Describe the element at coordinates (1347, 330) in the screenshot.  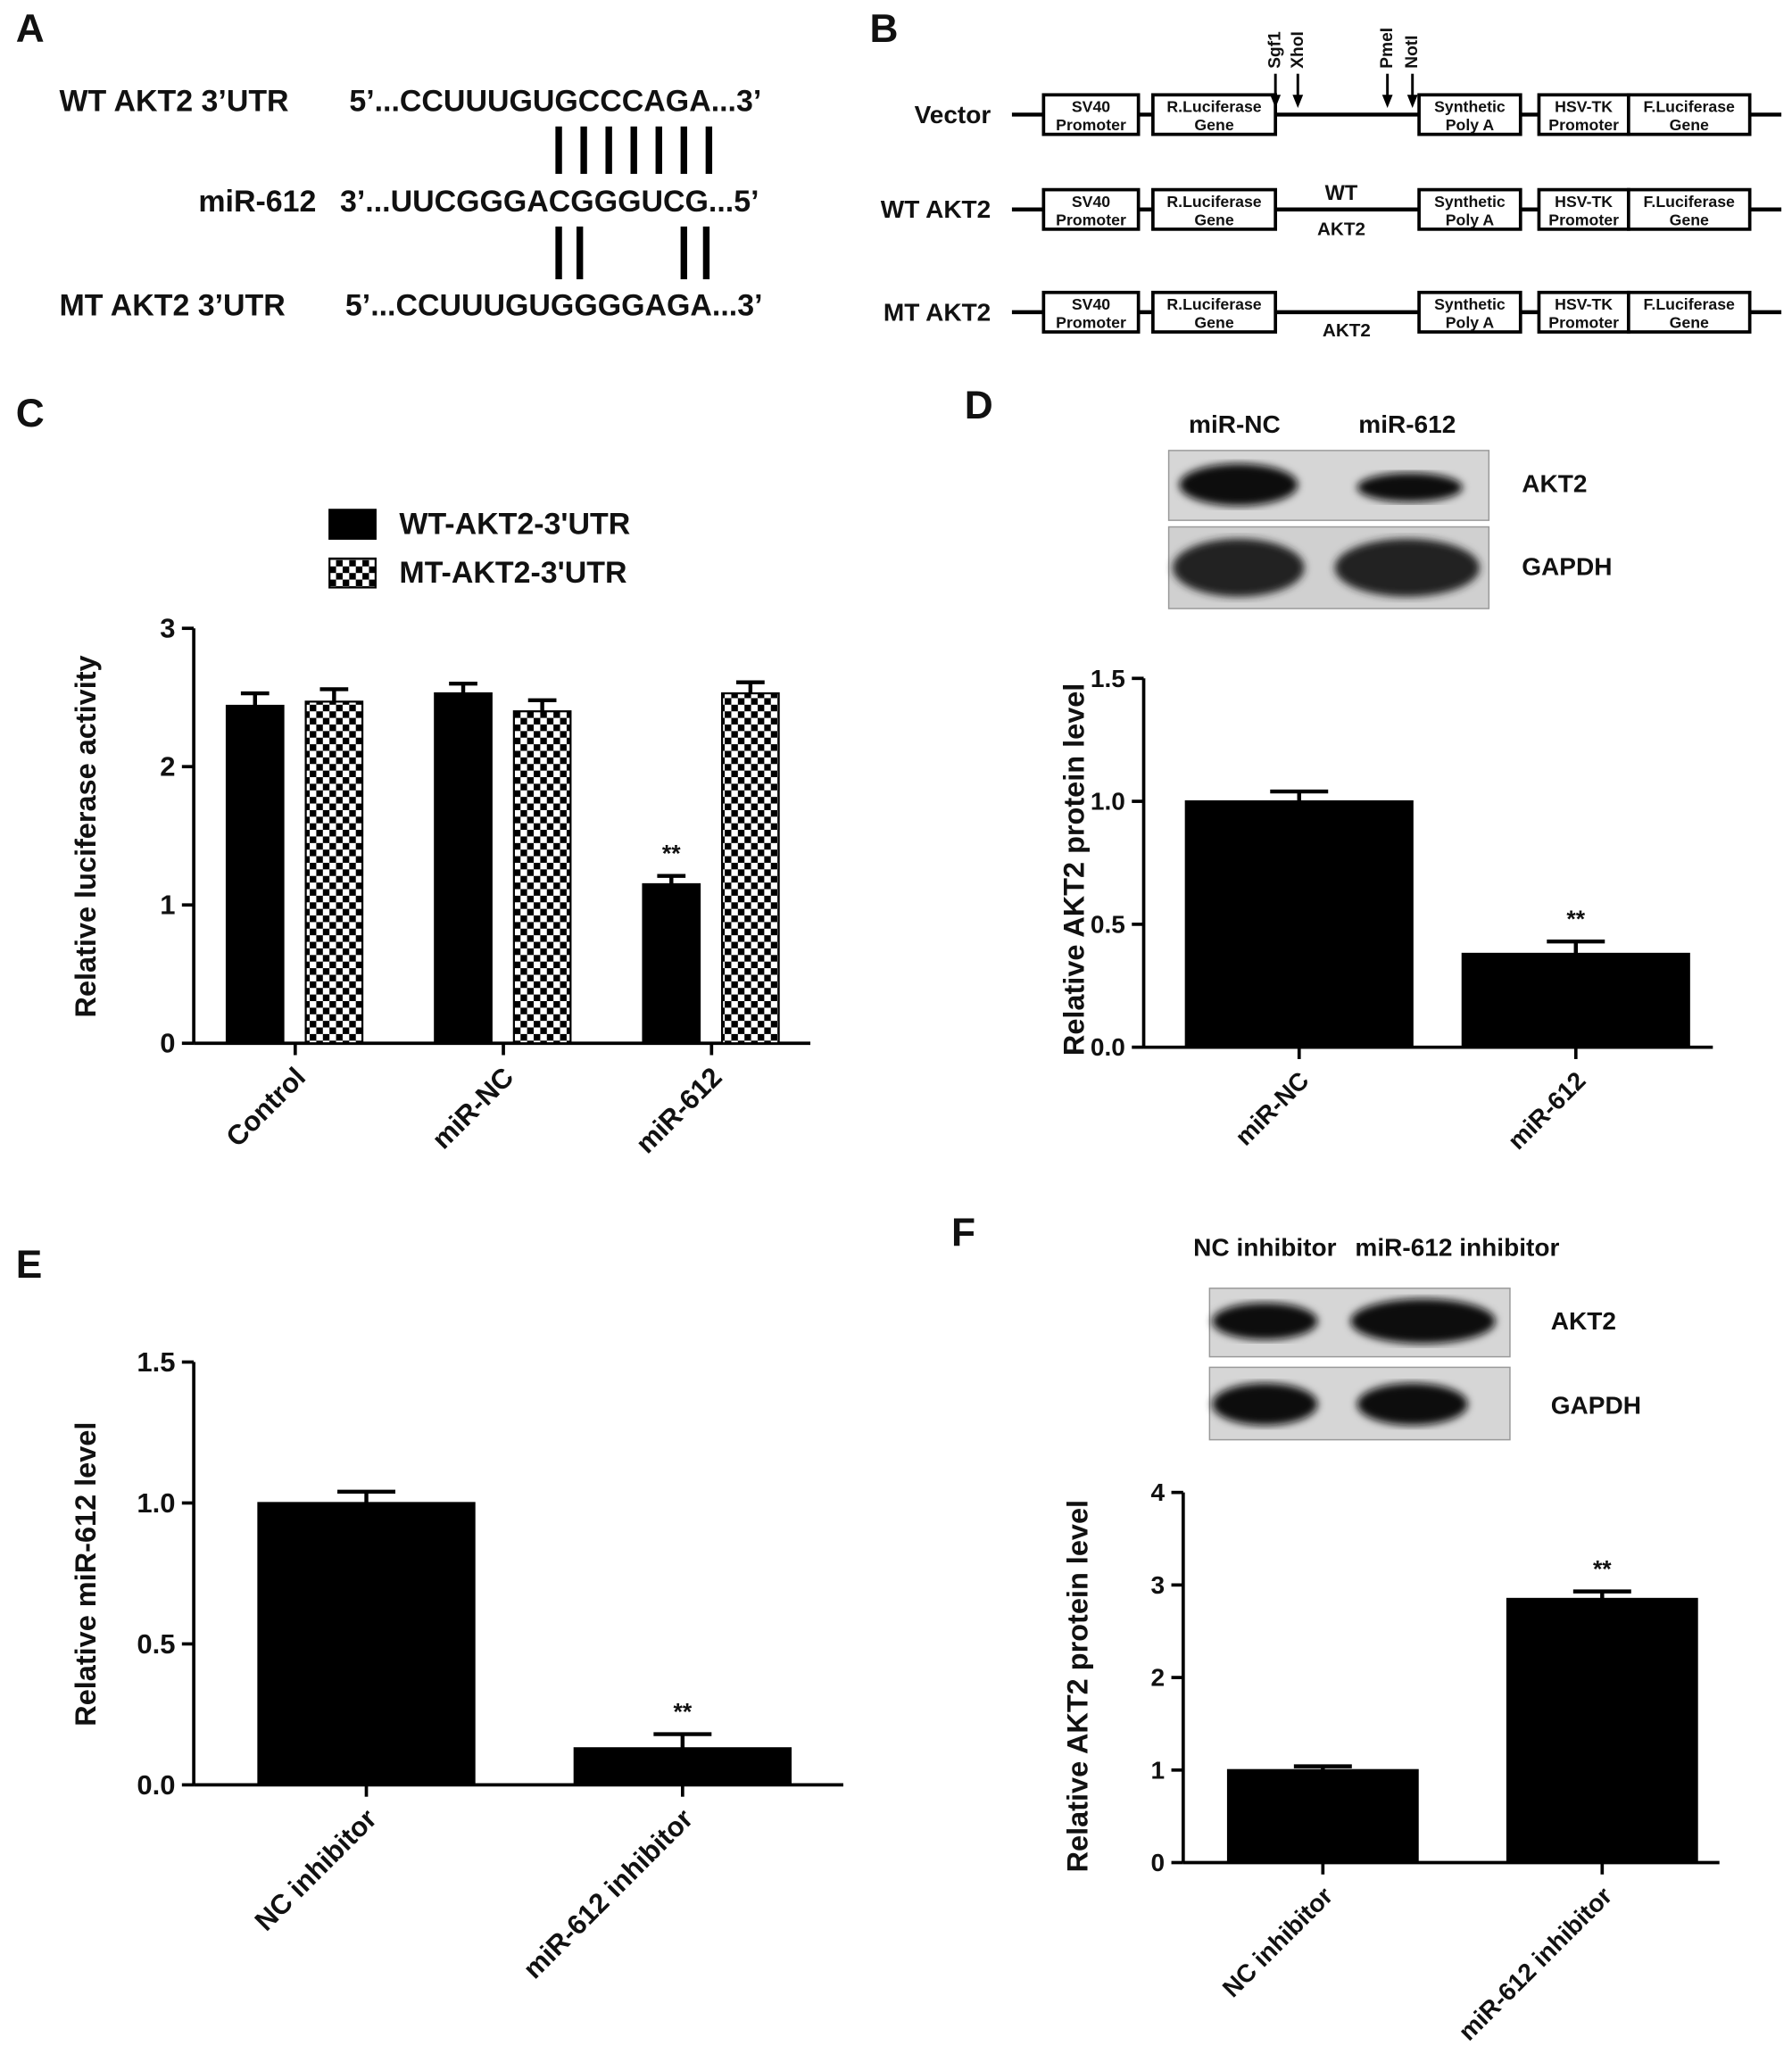
I see `insert-label: AKT2` at that location.